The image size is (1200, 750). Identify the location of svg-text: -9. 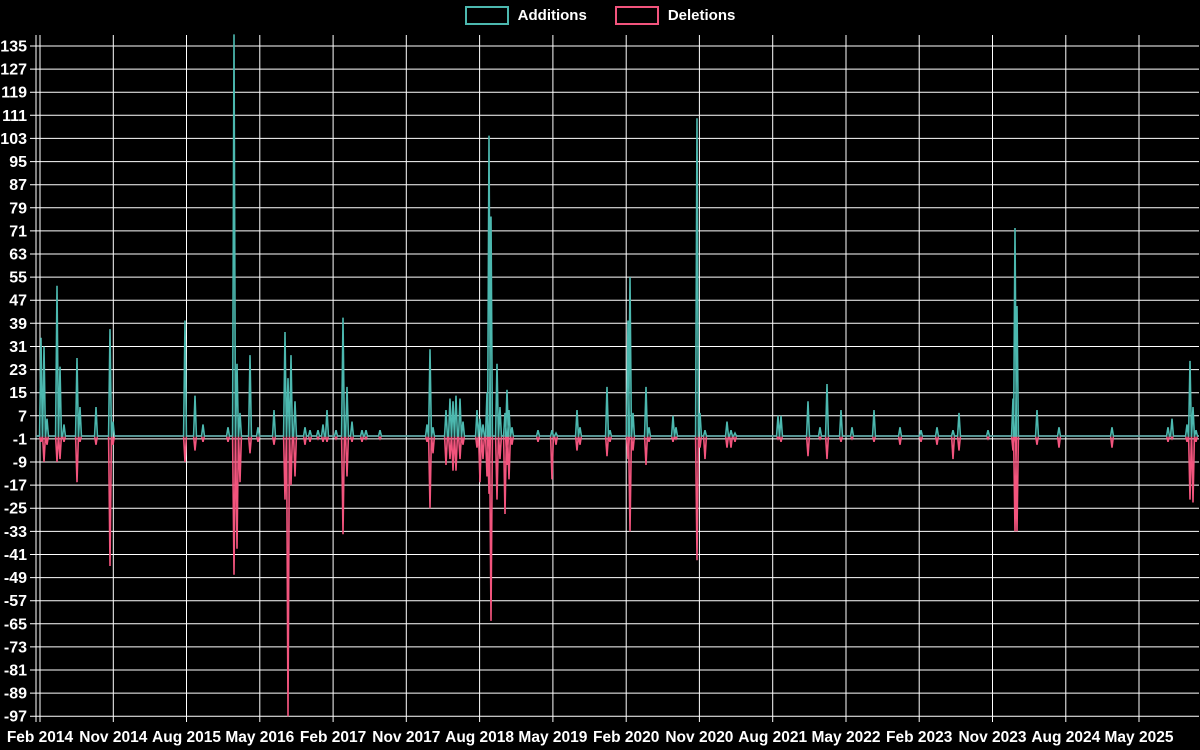
(20, 463).